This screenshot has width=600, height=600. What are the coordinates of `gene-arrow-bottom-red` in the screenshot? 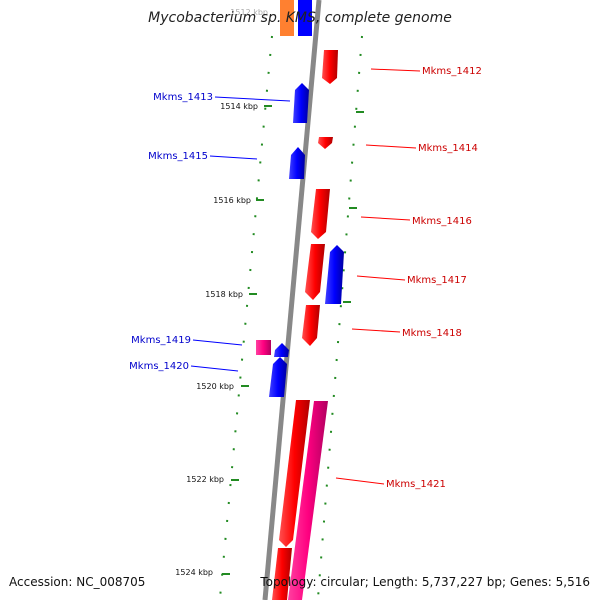 It's located at (282, 574).